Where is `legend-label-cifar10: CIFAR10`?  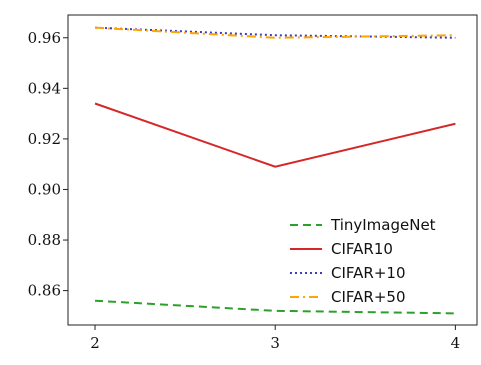
legend-label-cifar10: CIFAR10 is located at coordinates (362, 249).